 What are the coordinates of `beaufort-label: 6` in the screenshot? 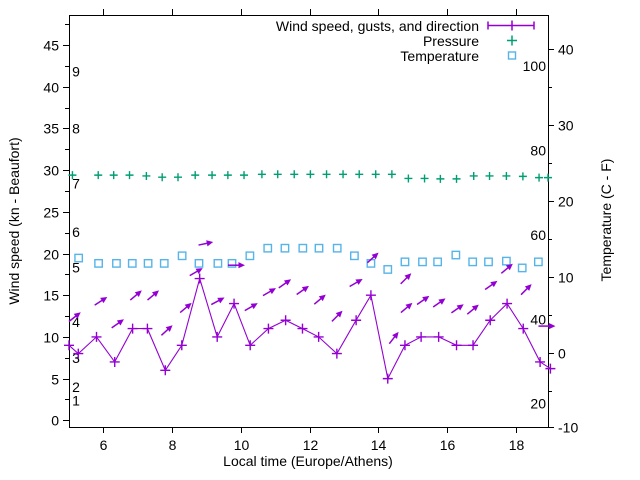 It's located at (76, 232).